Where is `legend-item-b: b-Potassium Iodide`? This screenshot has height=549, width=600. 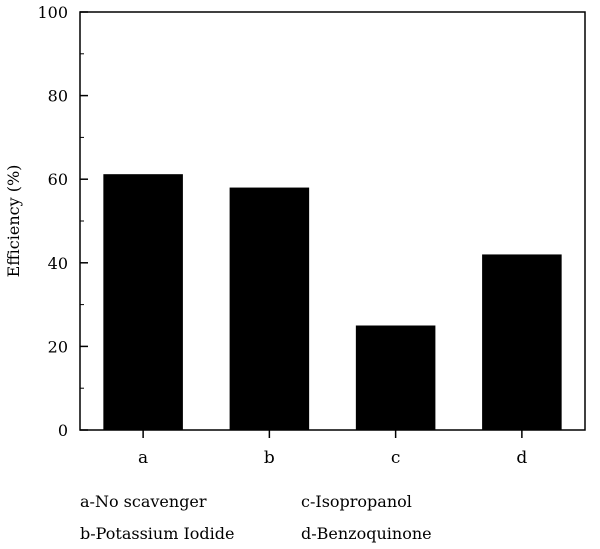 legend-item-b: b-Potassium Iodide is located at coordinates (157, 533).